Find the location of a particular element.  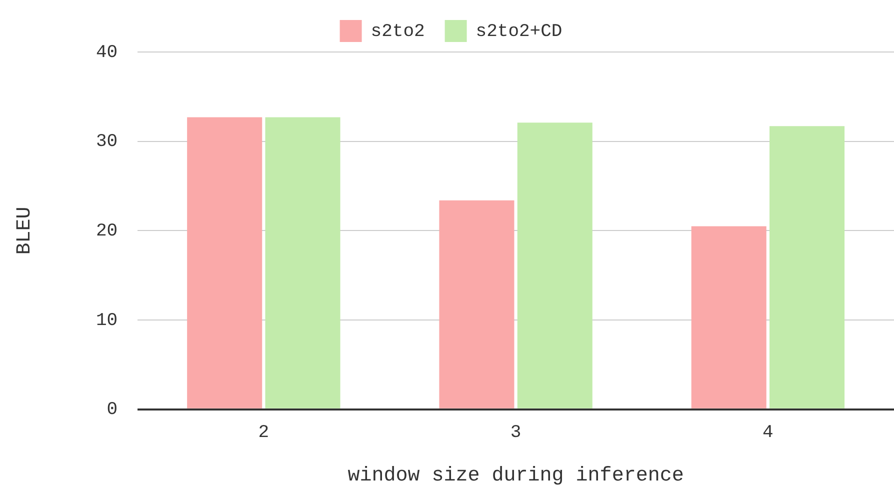

y-tick-label: 30 is located at coordinates (107, 142).